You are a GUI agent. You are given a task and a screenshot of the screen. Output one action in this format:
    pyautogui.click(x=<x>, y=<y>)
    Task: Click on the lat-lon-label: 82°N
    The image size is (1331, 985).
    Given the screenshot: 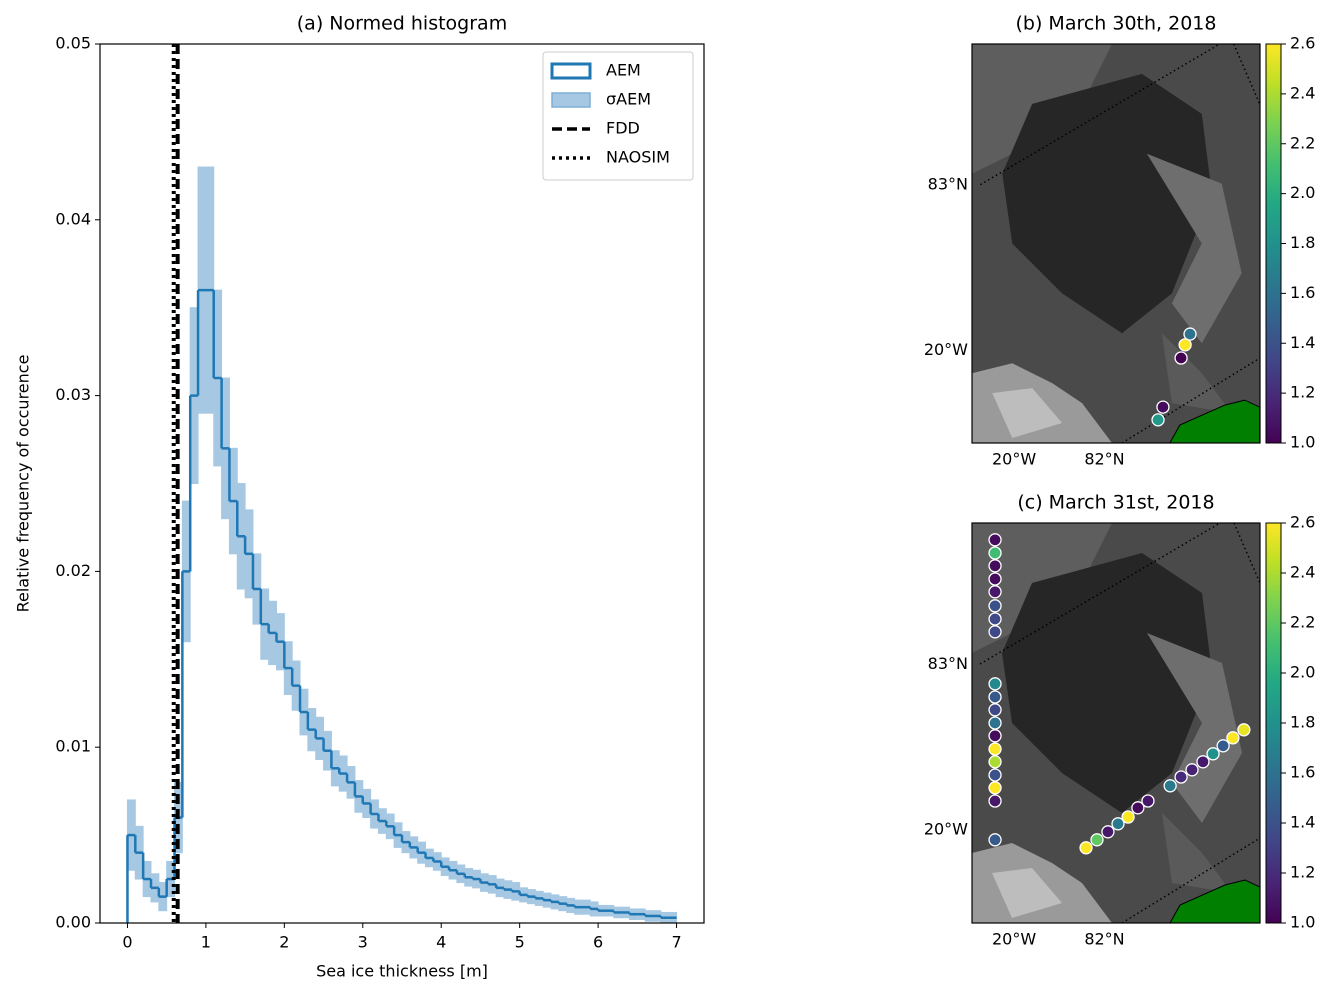 What is the action you would take?
    pyautogui.click(x=1104, y=459)
    